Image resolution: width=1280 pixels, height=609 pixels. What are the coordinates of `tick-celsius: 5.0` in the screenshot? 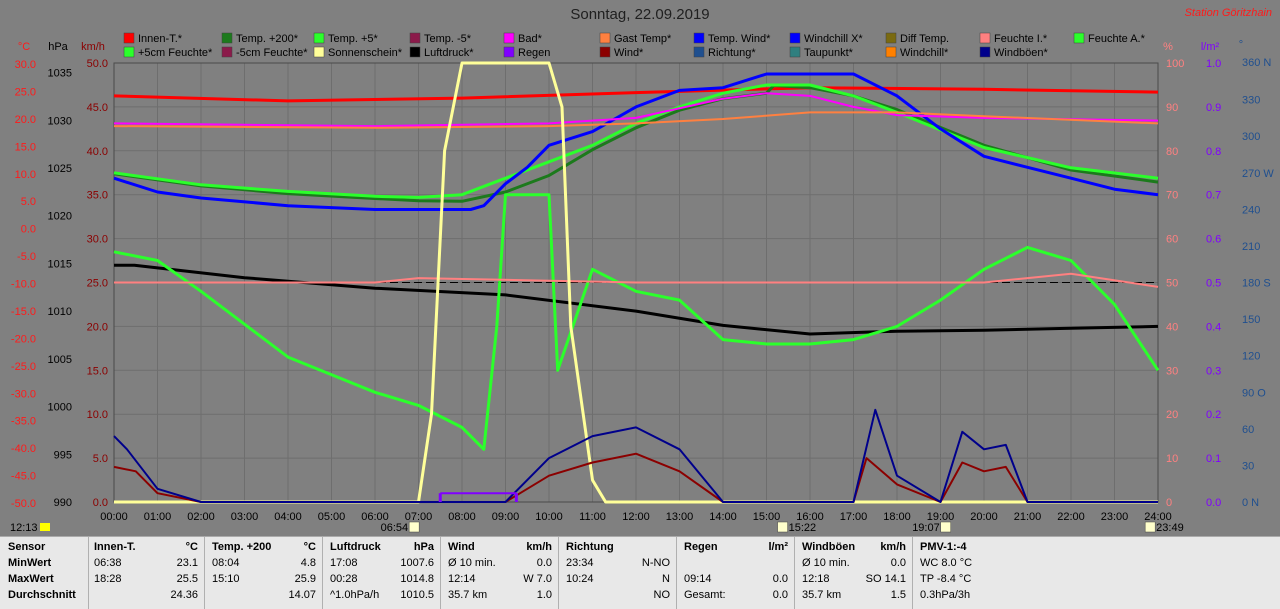 It's located at (28, 202).